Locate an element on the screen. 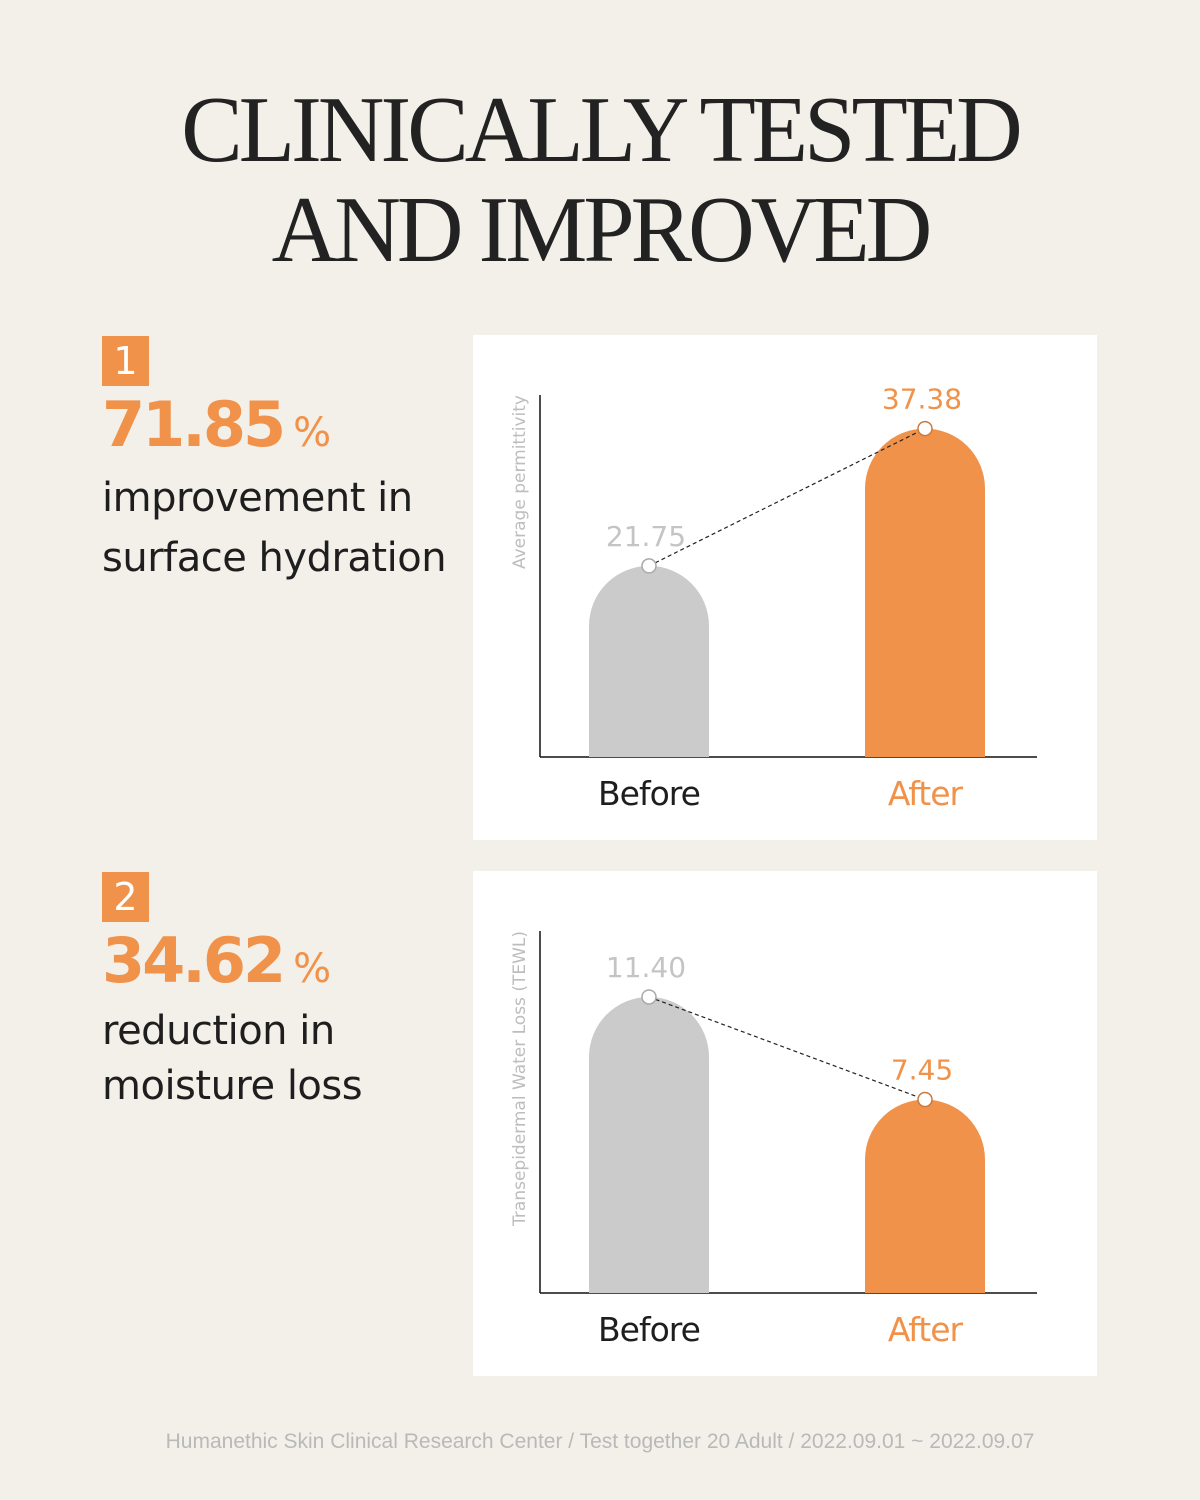  stat-percent: 71.85% is located at coordinates (274, 429).